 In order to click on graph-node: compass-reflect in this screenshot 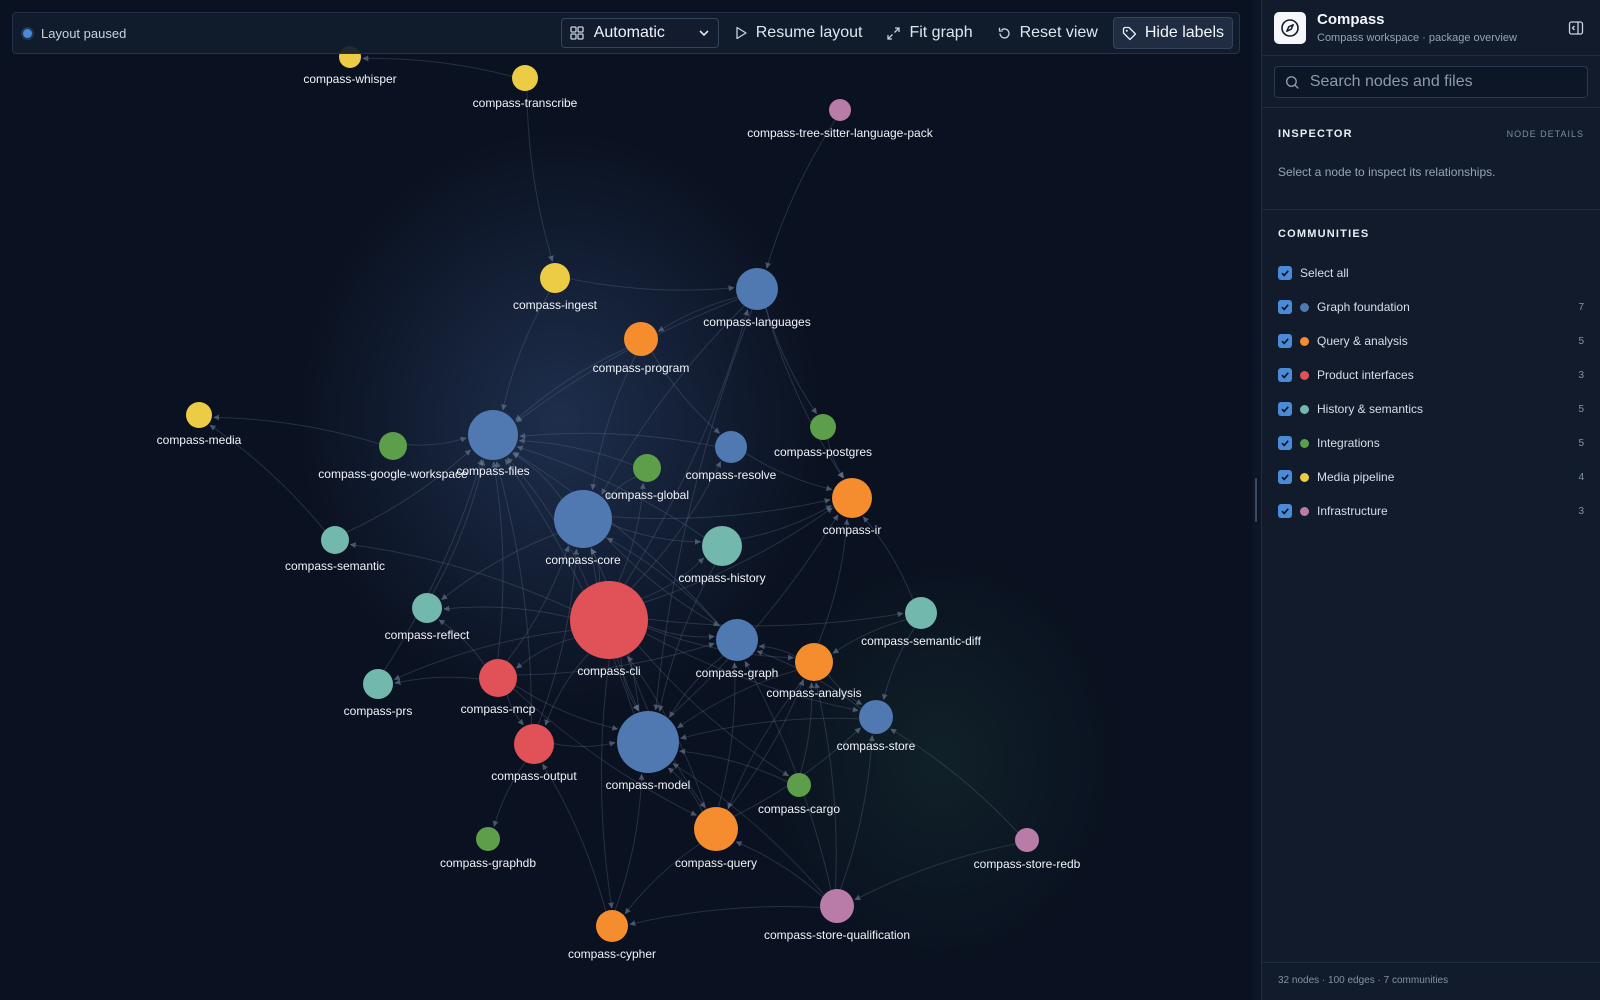, I will do `click(427, 617)`.